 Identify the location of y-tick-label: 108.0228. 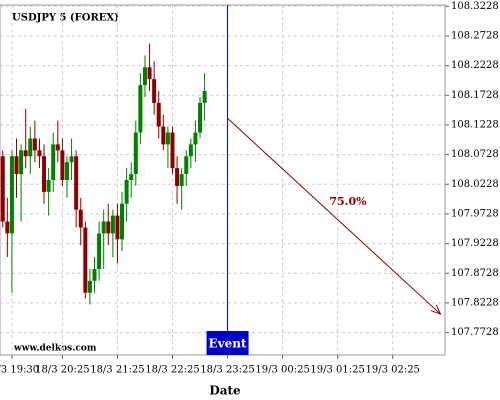
(475, 184).